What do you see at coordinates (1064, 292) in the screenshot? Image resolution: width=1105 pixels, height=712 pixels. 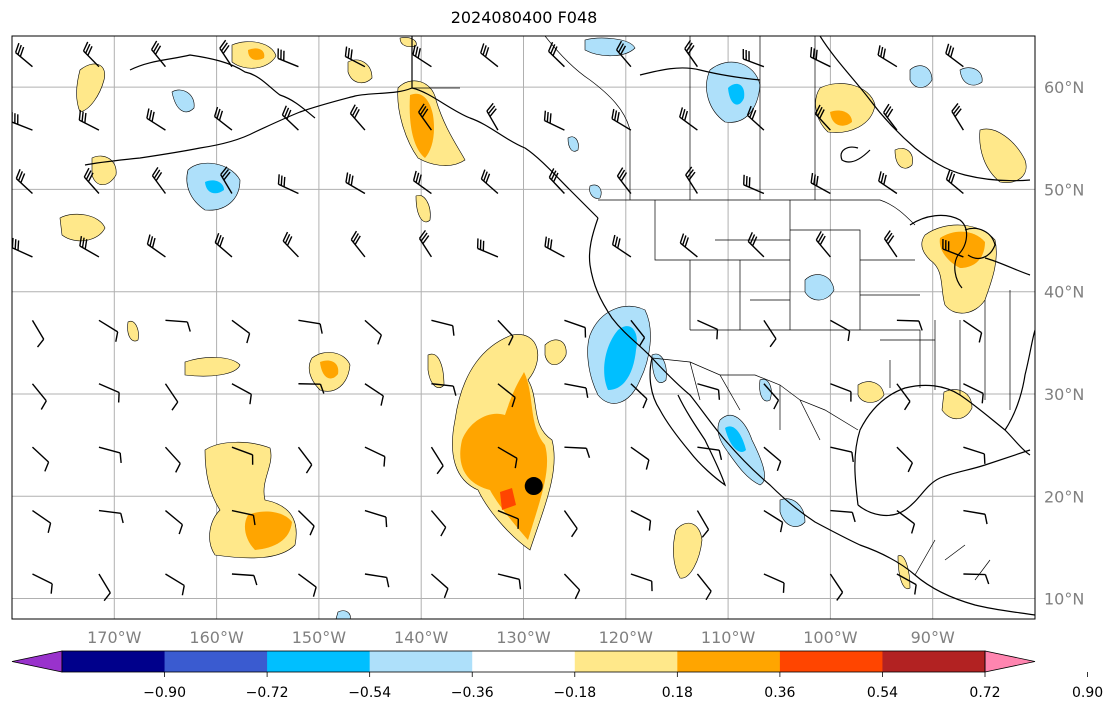 I see `latitude-label: 40°N` at bounding box center [1064, 292].